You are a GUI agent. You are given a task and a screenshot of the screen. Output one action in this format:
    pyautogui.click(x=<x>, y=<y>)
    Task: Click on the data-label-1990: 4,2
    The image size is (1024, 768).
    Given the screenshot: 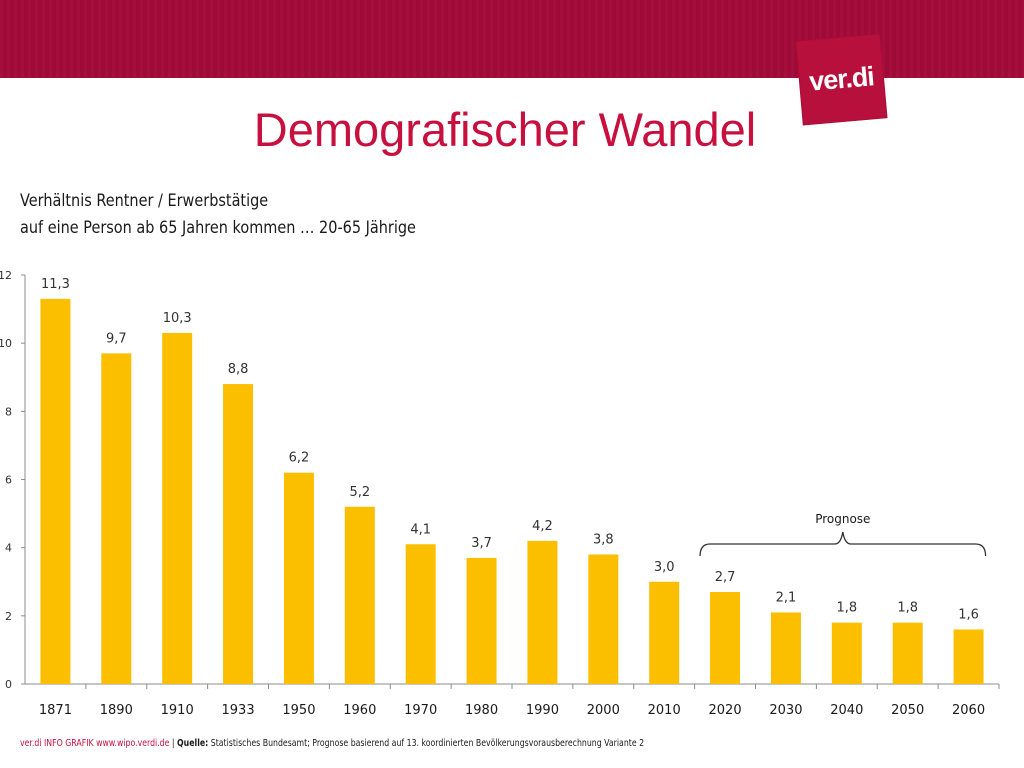 What is the action you would take?
    pyautogui.click(x=542, y=526)
    